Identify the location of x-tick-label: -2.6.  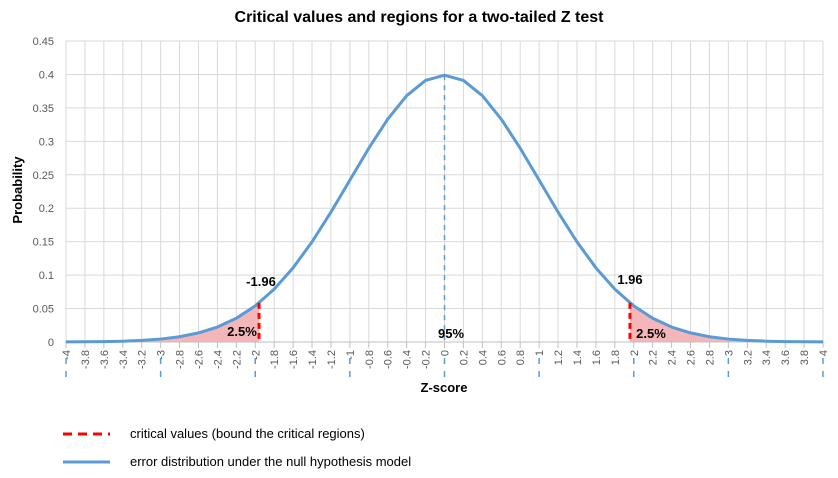
(199, 359).